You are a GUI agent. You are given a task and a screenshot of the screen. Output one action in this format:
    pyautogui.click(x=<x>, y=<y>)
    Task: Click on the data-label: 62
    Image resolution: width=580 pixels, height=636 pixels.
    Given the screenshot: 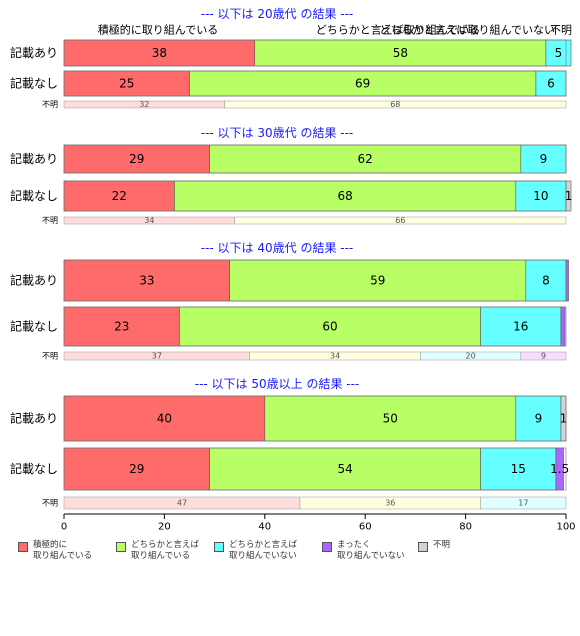 What is the action you would take?
    pyautogui.click(x=365, y=159)
    